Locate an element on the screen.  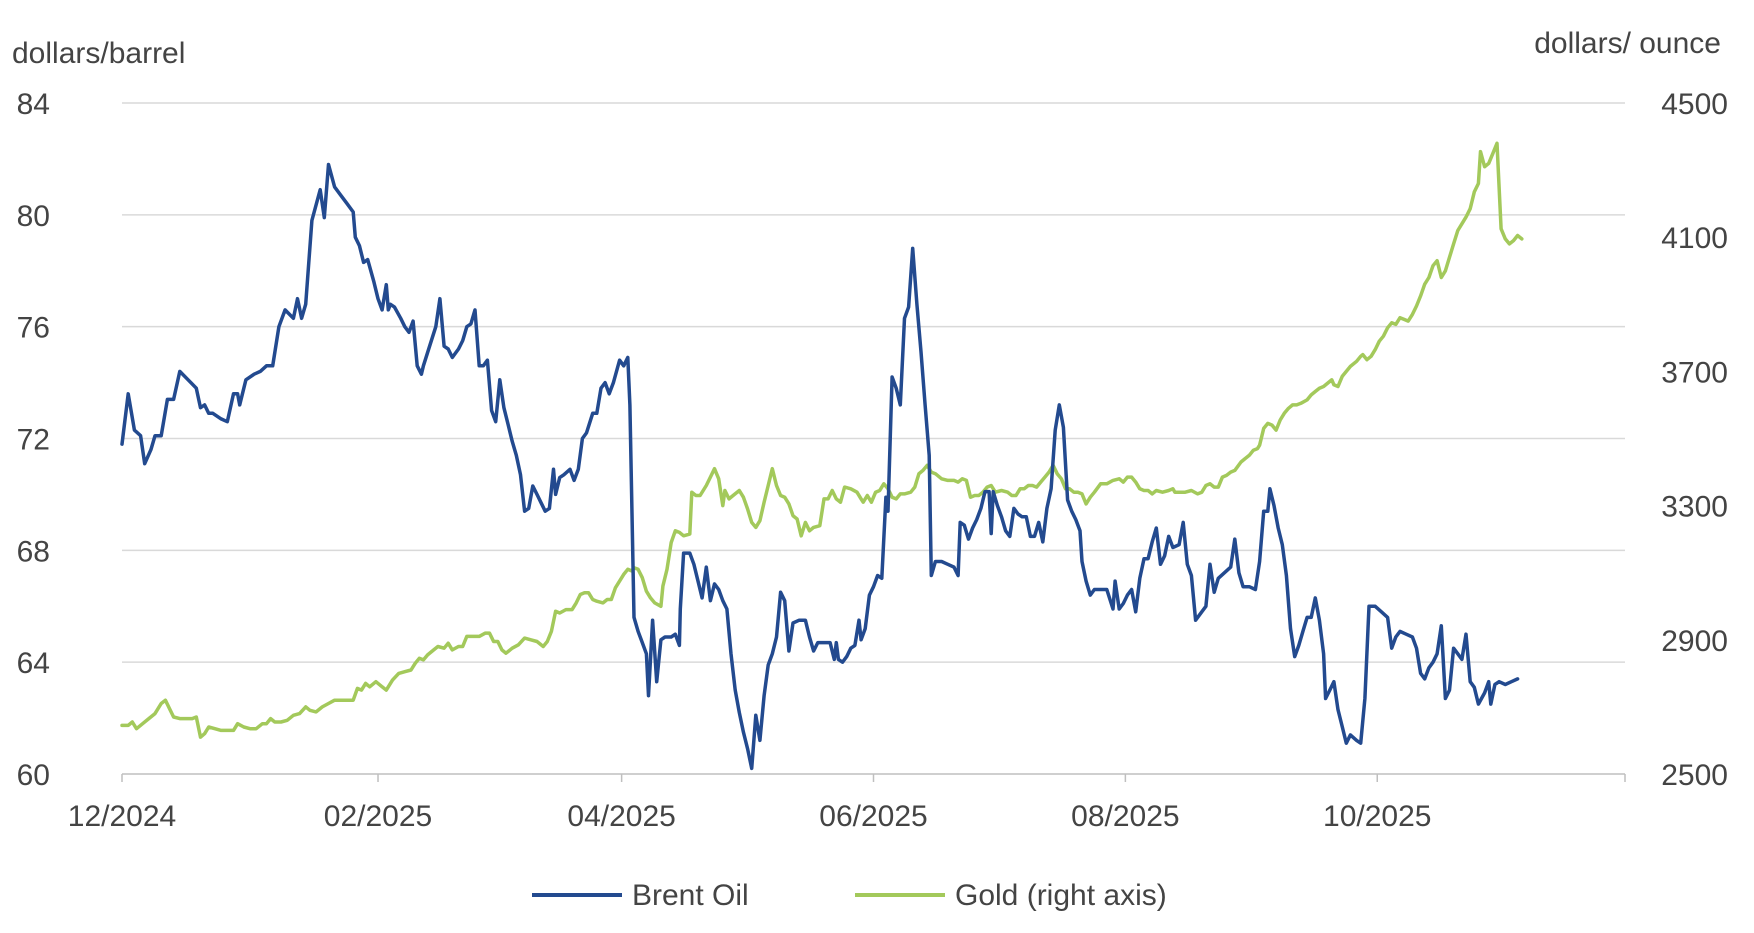
y-left-tick-labels: 84 80 76 72 68 64 60 is located at coordinates (33, 440).